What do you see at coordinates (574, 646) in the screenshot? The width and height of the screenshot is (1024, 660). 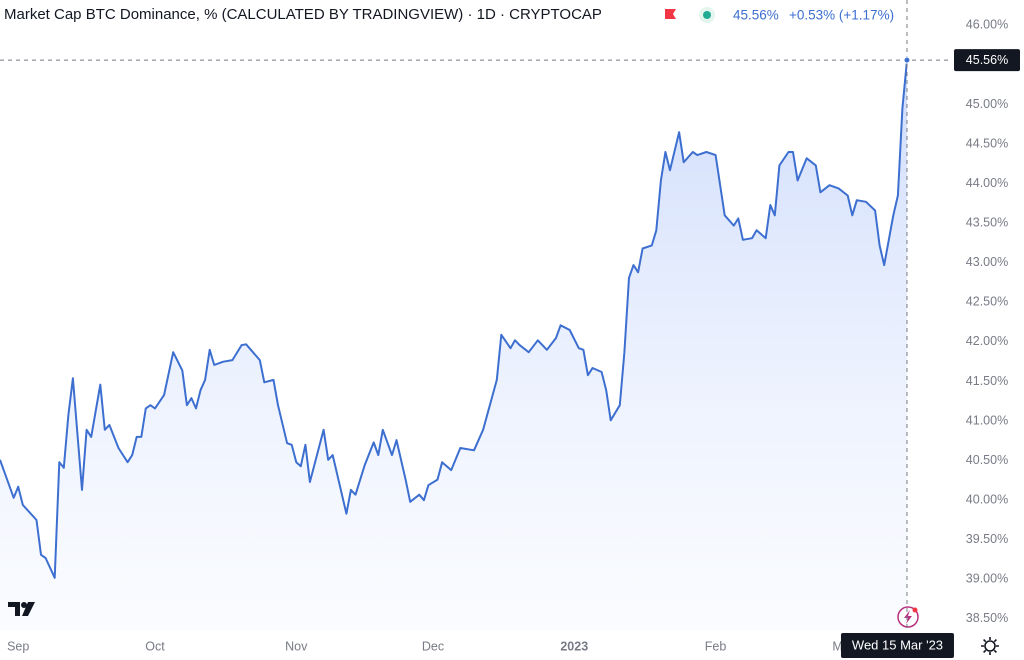 I see `x-tick-label: 2023` at bounding box center [574, 646].